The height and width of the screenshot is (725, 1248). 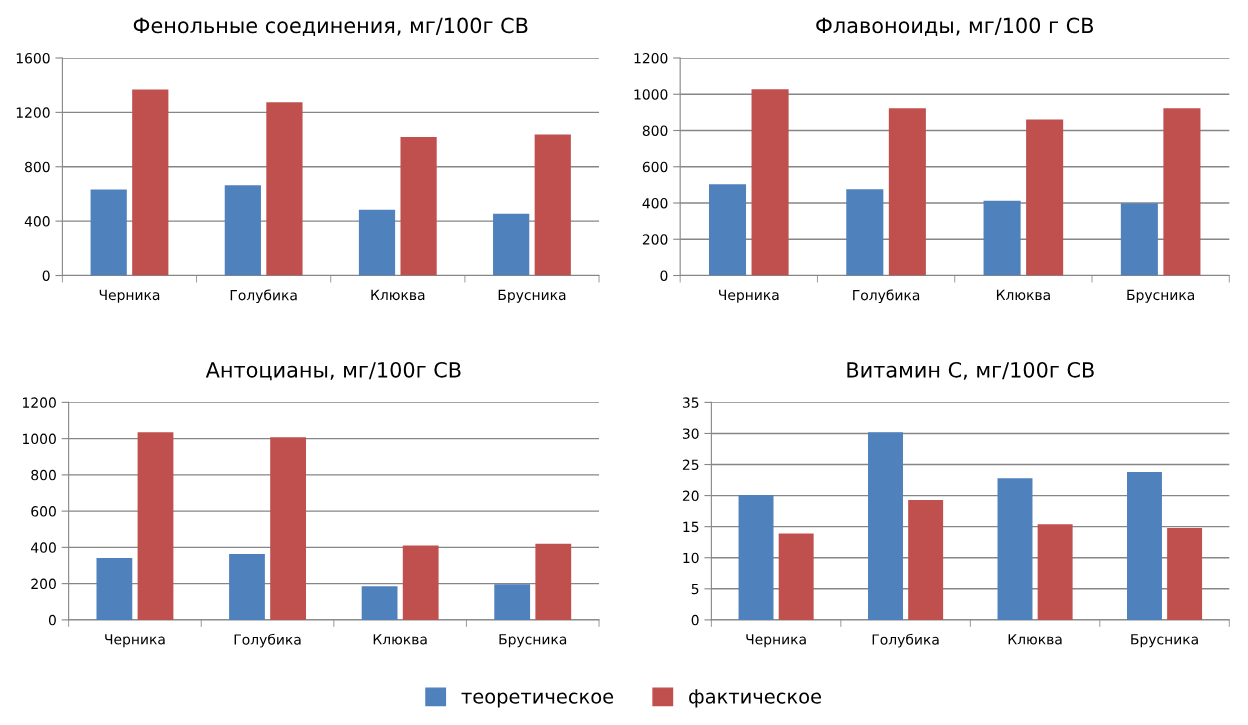 What do you see at coordinates (537, 700) in the screenshot?
I see `legend-label: теоретическое` at bounding box center [537, 700].